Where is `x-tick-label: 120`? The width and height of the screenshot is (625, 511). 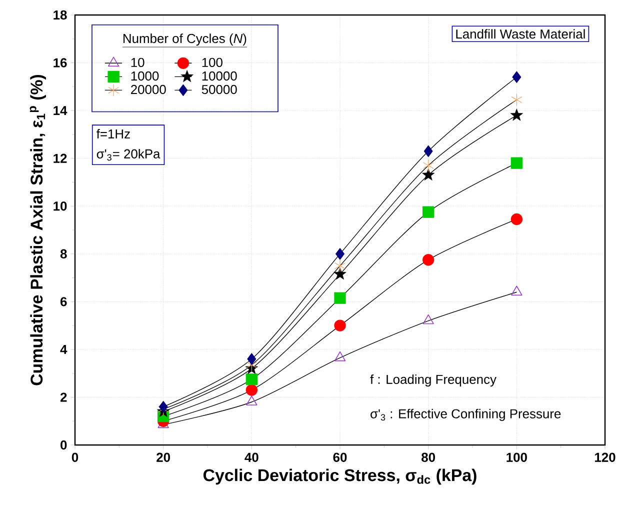 x-tick-label: 120 is located at coordinates (605, 457).